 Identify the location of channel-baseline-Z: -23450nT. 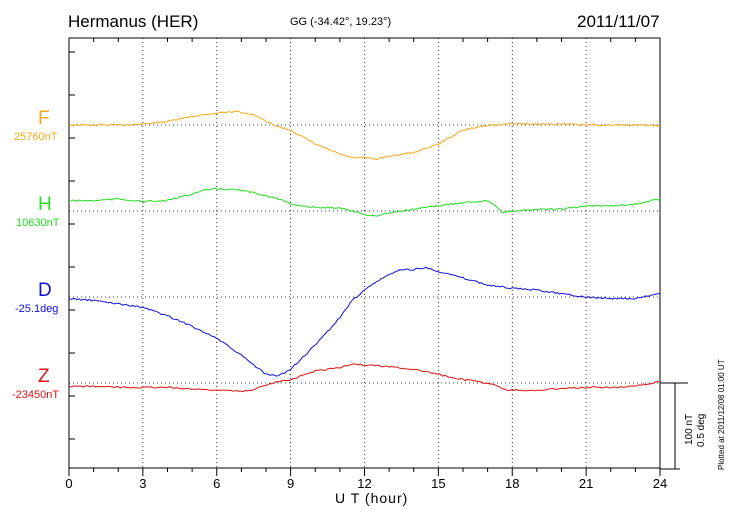
(36, 395).